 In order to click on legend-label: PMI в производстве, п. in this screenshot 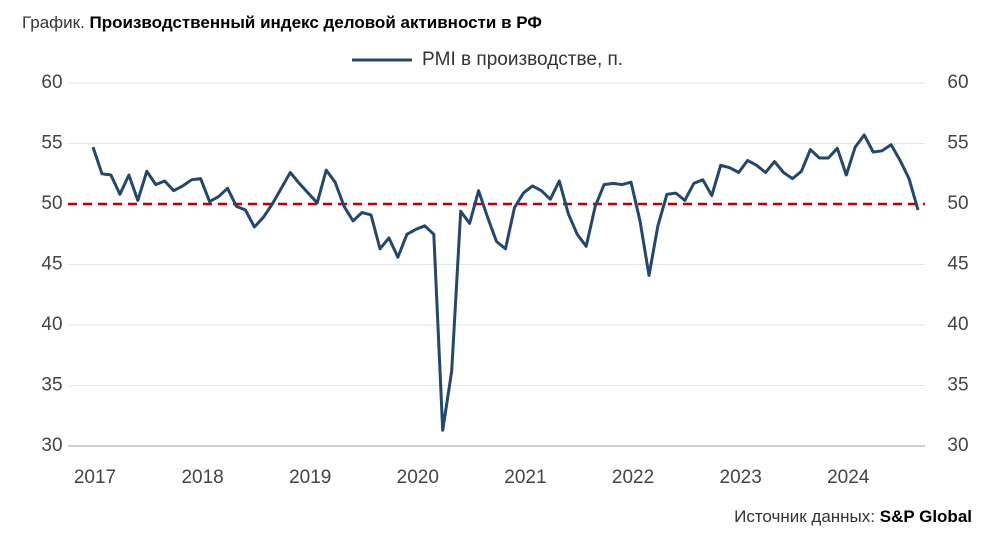, I will do `click(522, 59)`.